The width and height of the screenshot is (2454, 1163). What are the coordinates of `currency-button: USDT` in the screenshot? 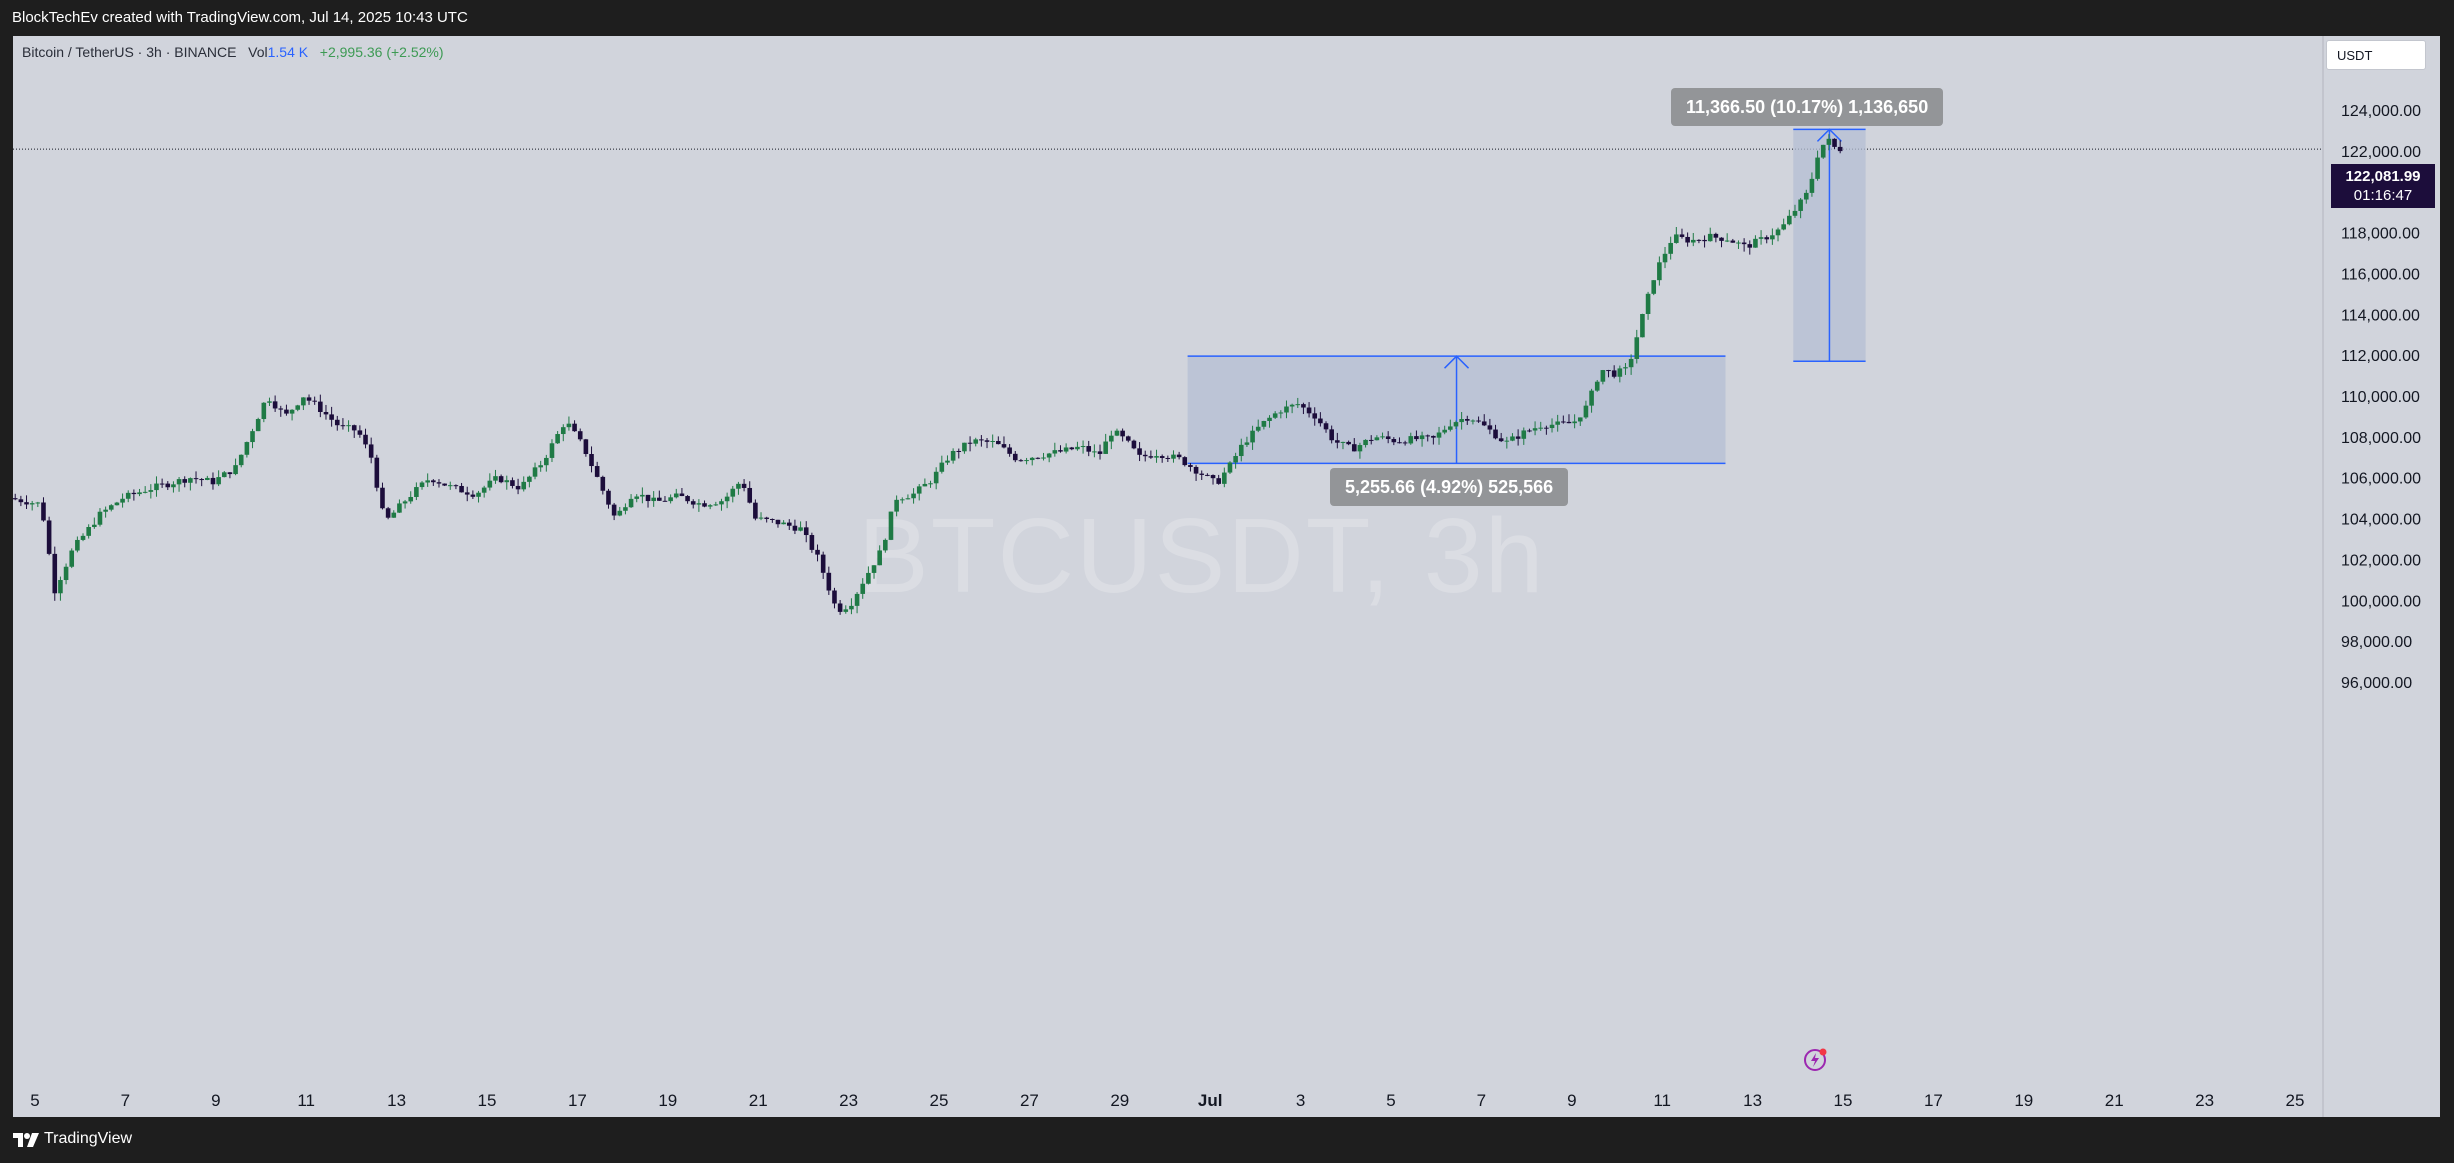 It's located at (2376, 55).